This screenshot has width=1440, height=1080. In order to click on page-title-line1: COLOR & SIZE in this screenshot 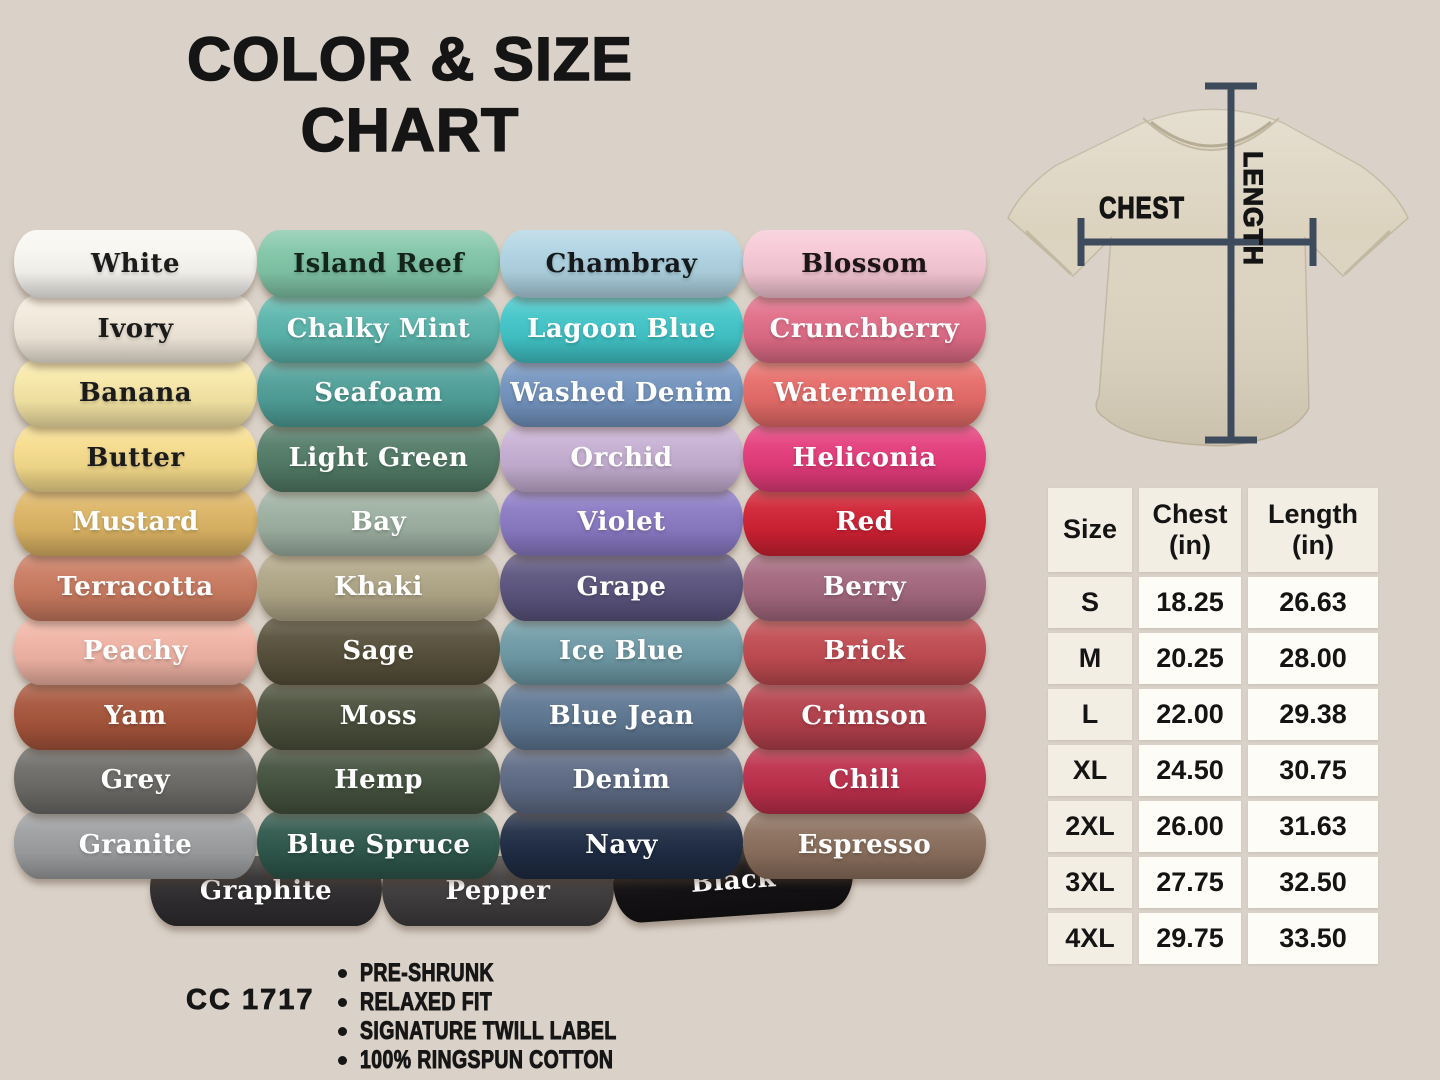, I will do `click(409, 59)`.